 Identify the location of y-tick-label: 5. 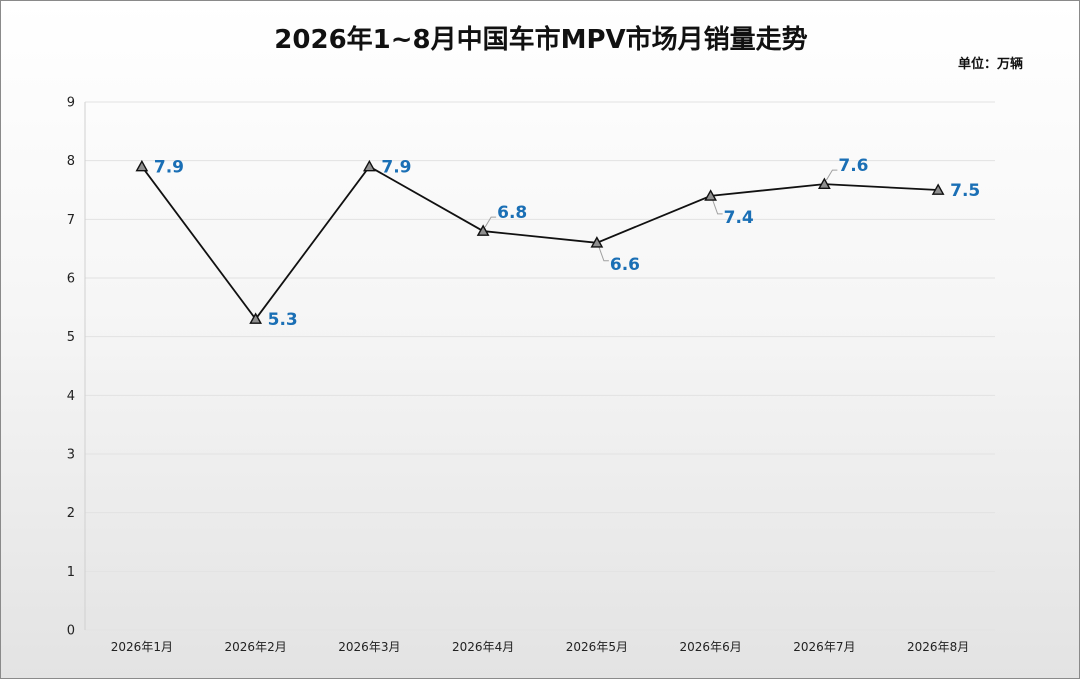
(71, 337).